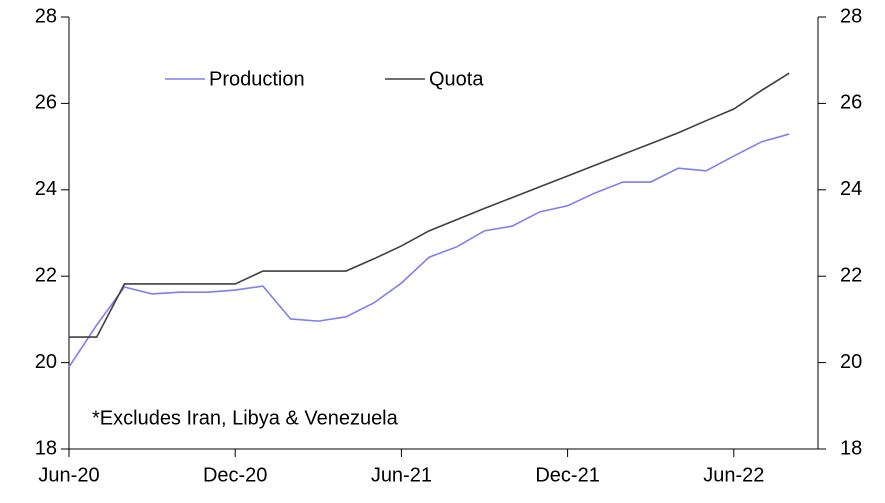 This screenshot has width=885, height=503. I want to click on y-tick-label: 26, so click(46, 103).